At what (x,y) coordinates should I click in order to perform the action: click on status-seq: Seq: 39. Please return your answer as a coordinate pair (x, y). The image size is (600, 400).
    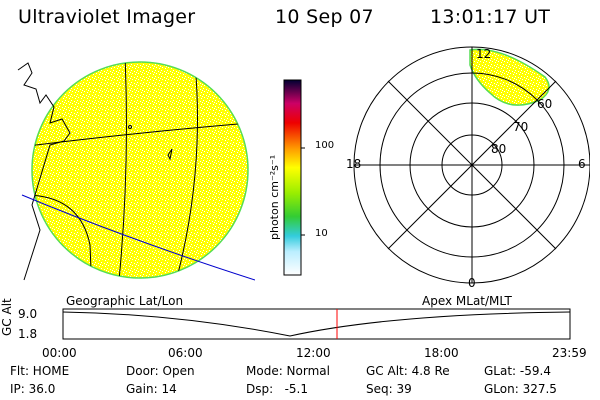
    Looking at the image, I should click on (389, 389).